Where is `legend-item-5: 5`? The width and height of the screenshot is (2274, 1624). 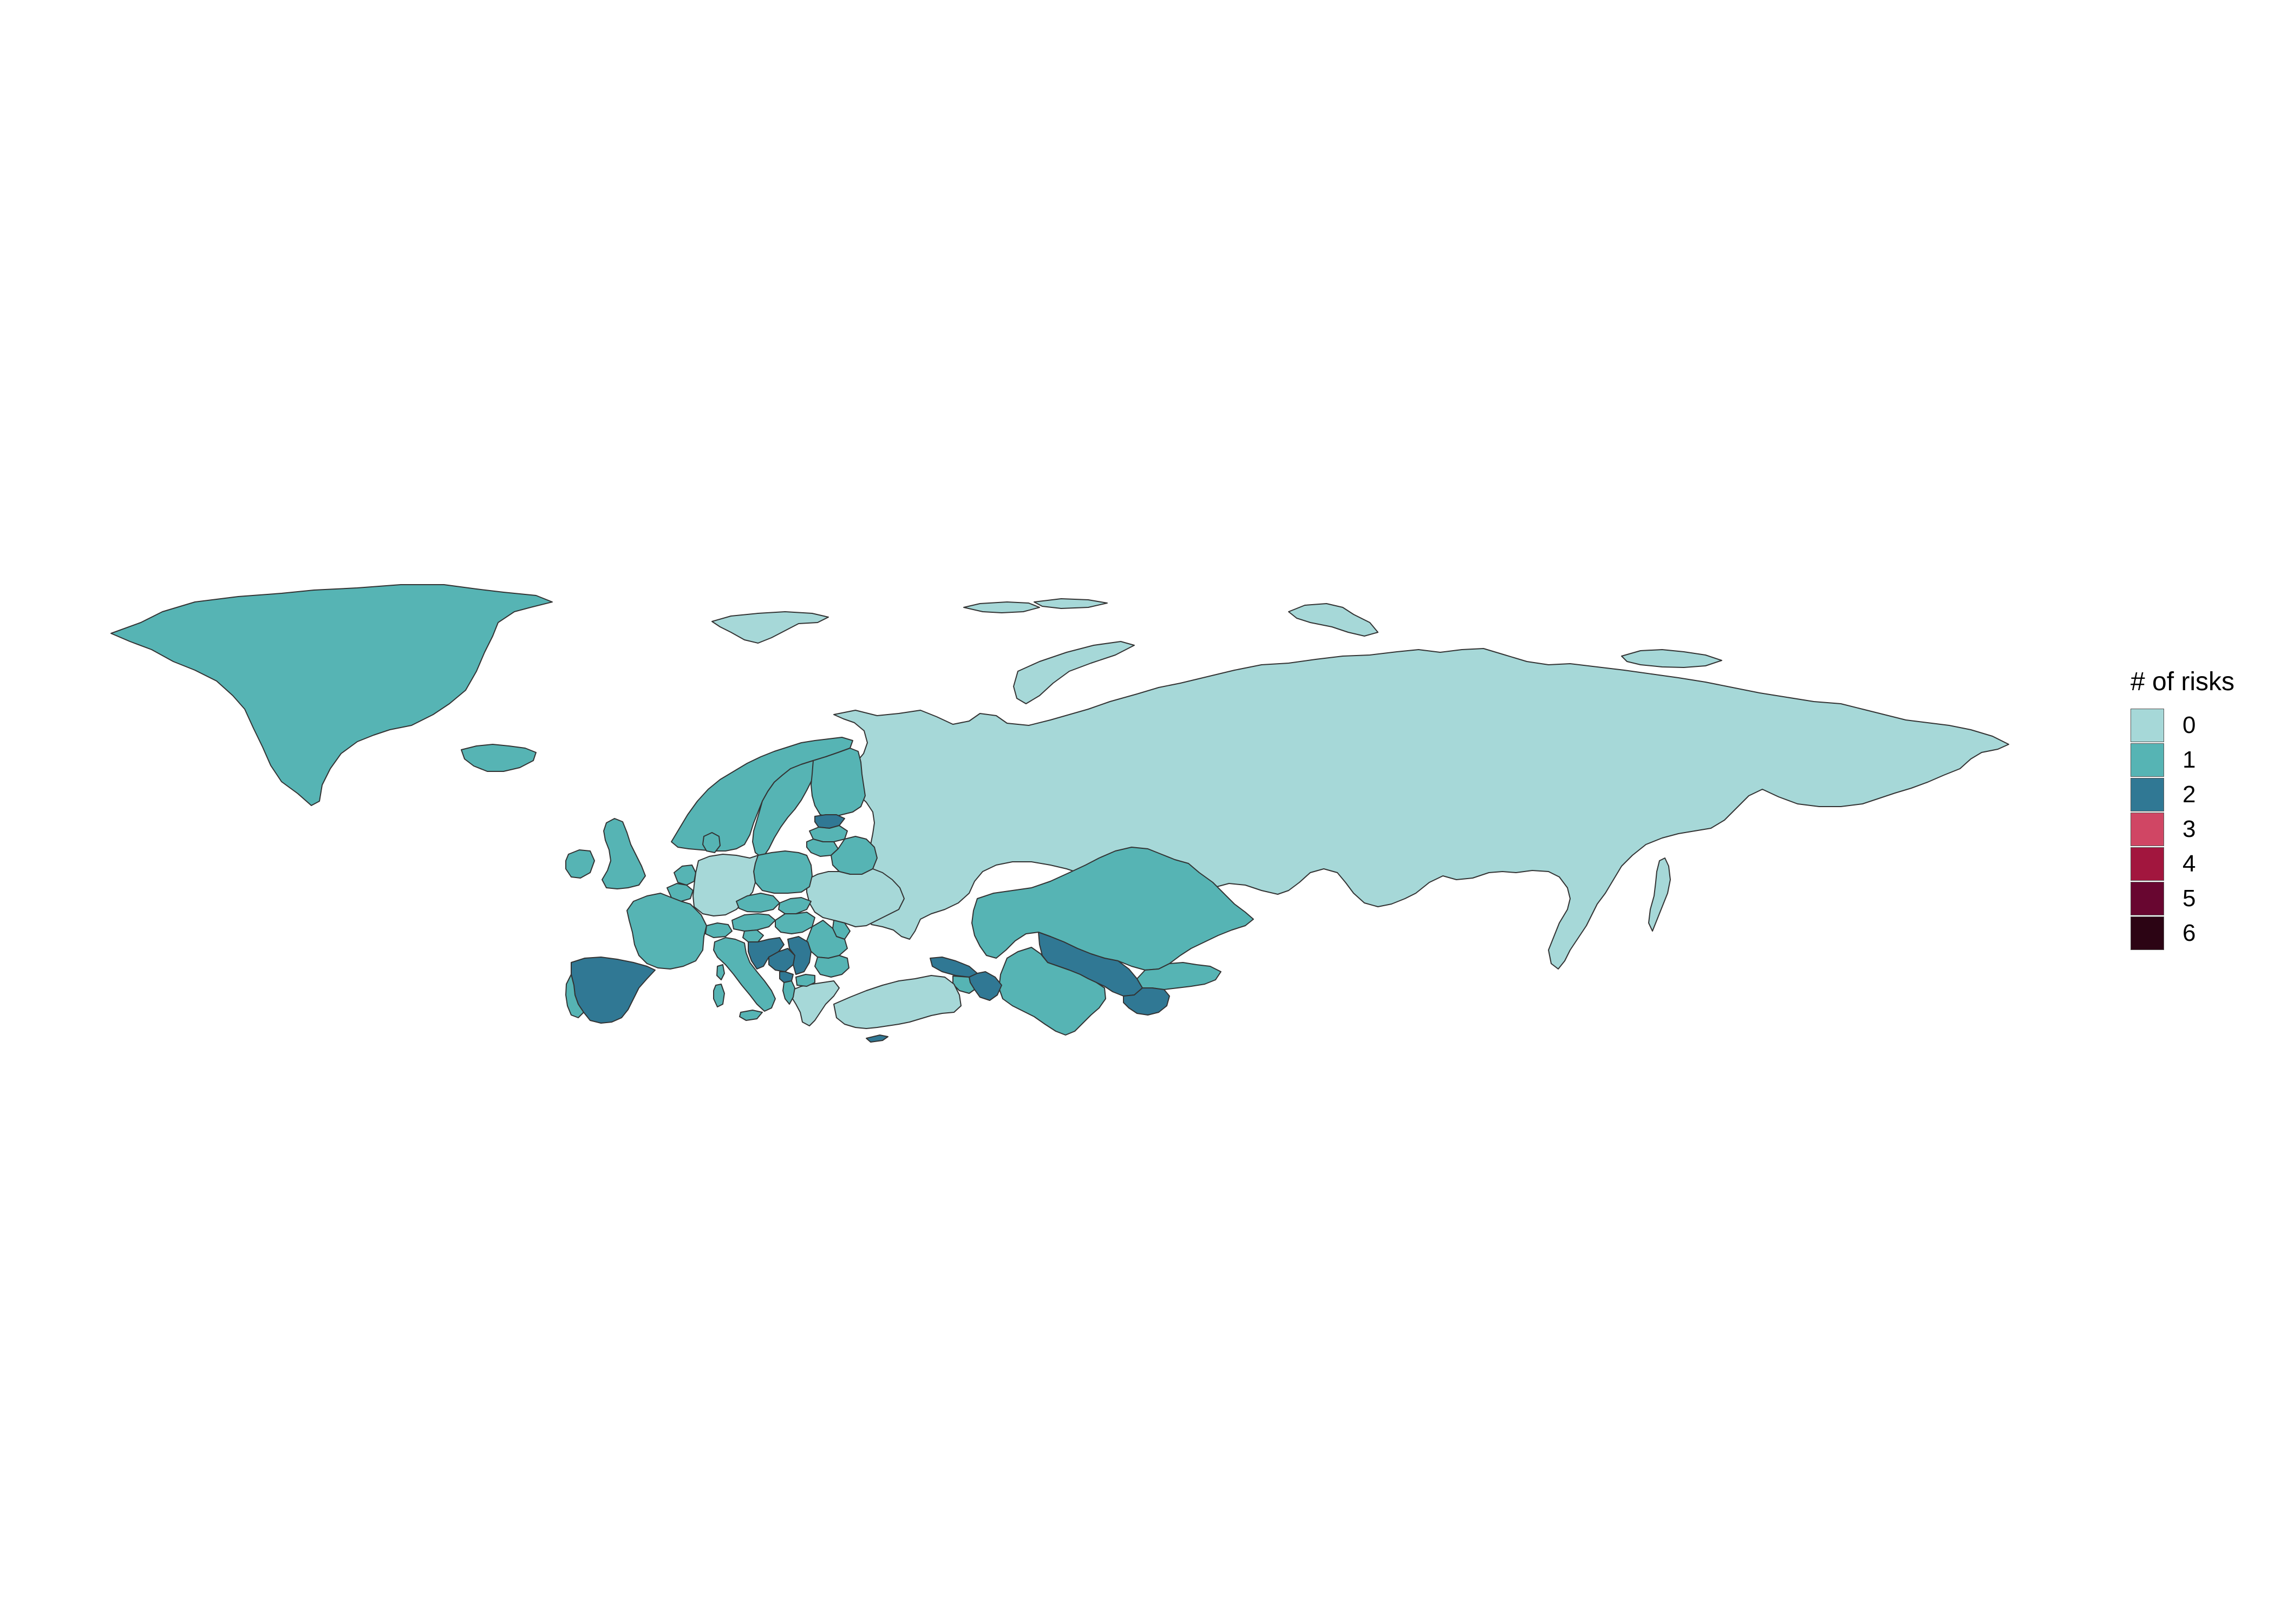 legend-item-5: 5 is located at coordinates (2183, 898).